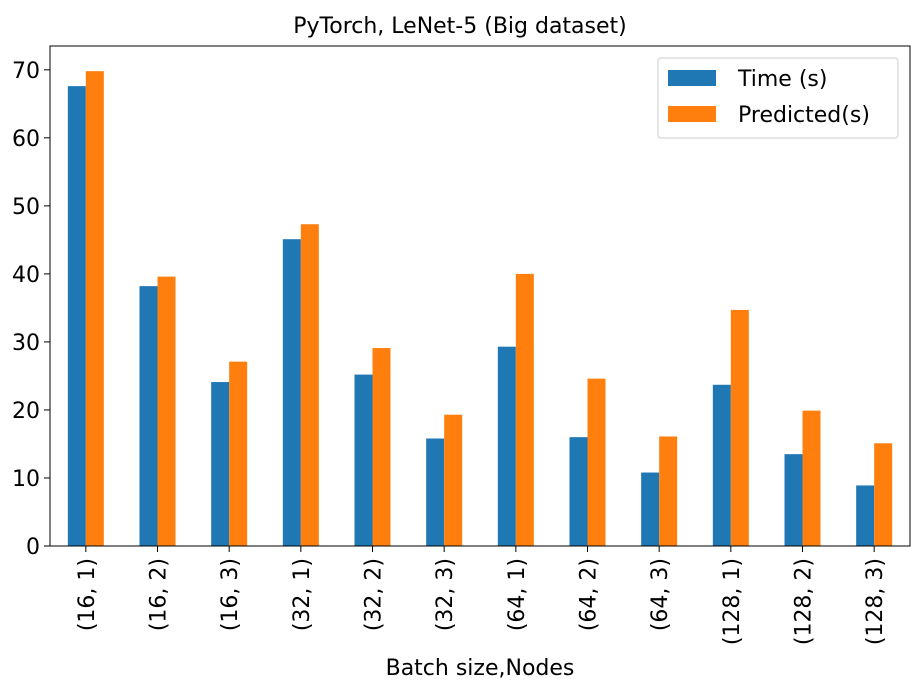 The width and height of the screenshot is (921, 691). I want to click on legend-box, so click(778, 98).